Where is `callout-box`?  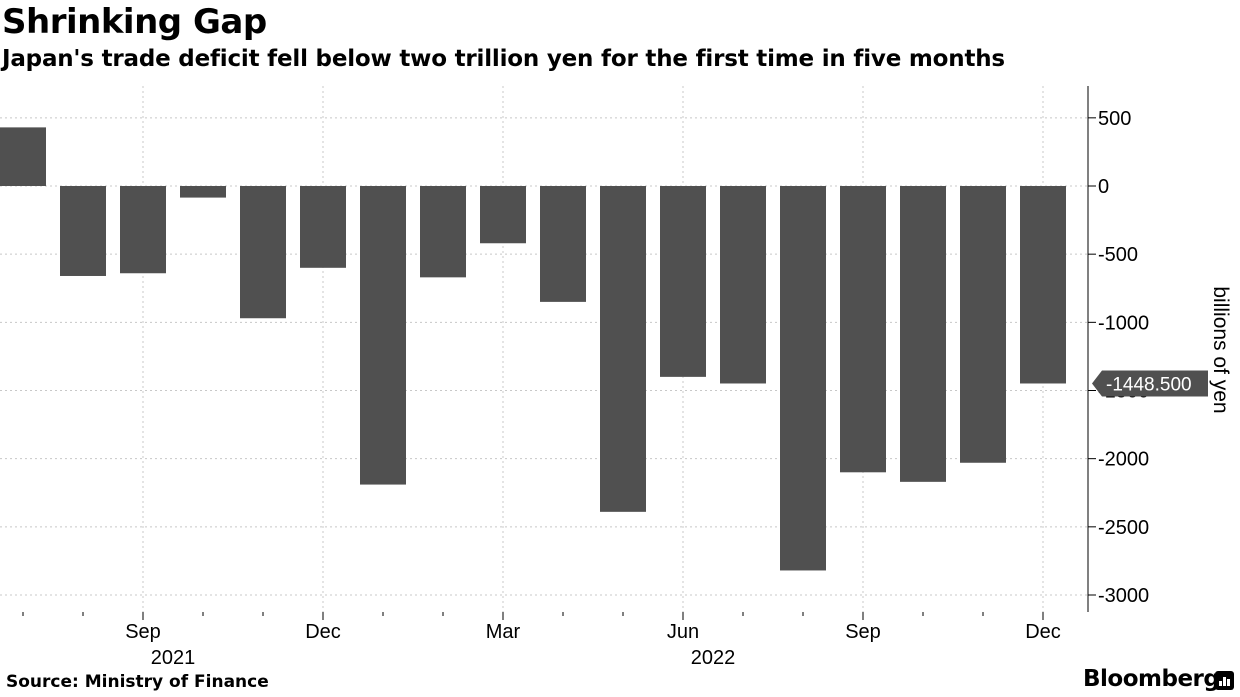 callout-box is located at coordinates (1150, 383).